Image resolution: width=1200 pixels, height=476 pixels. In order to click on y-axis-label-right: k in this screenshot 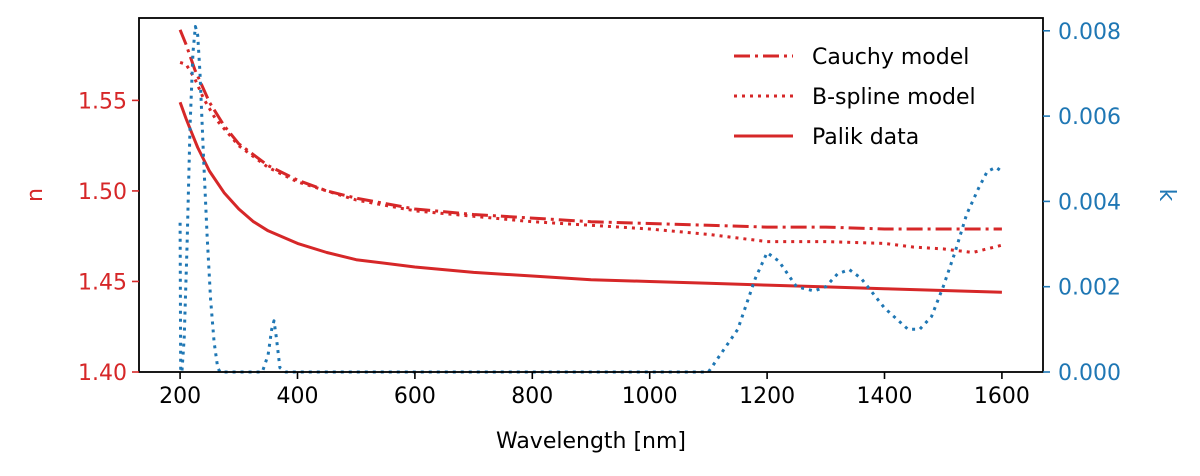, I will do `click(1166, 195)`.